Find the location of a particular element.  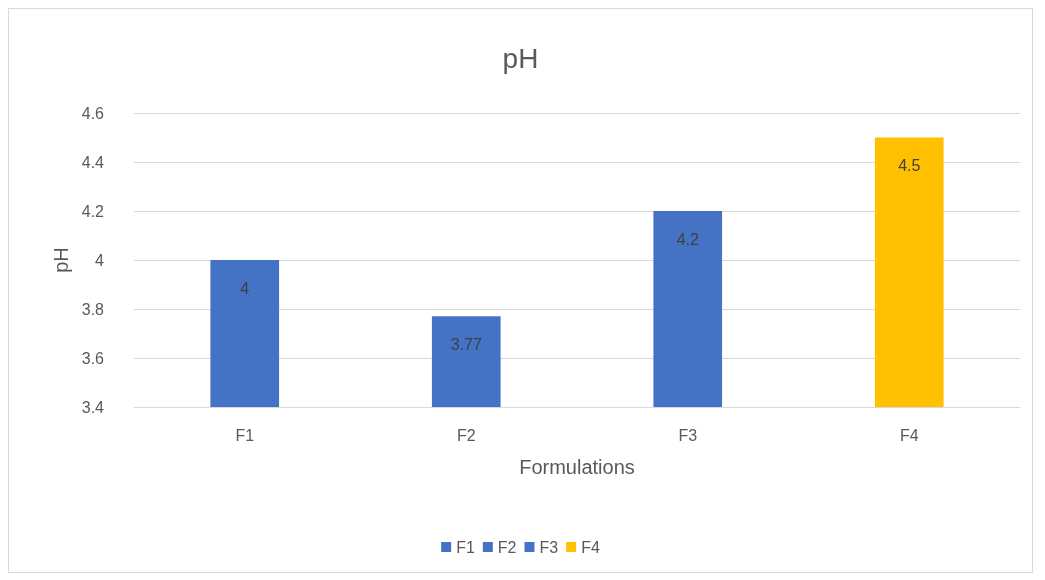

y-tick-label: 4 is located at coordinates (100, 260).